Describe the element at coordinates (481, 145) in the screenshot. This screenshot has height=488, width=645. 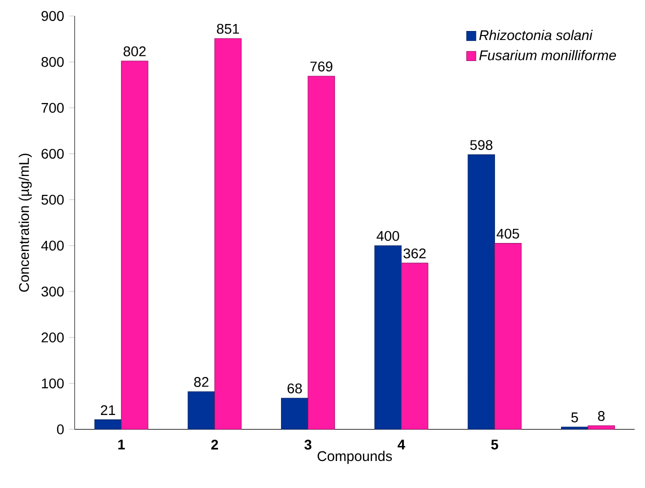
I see `data-label: 598` at that location.